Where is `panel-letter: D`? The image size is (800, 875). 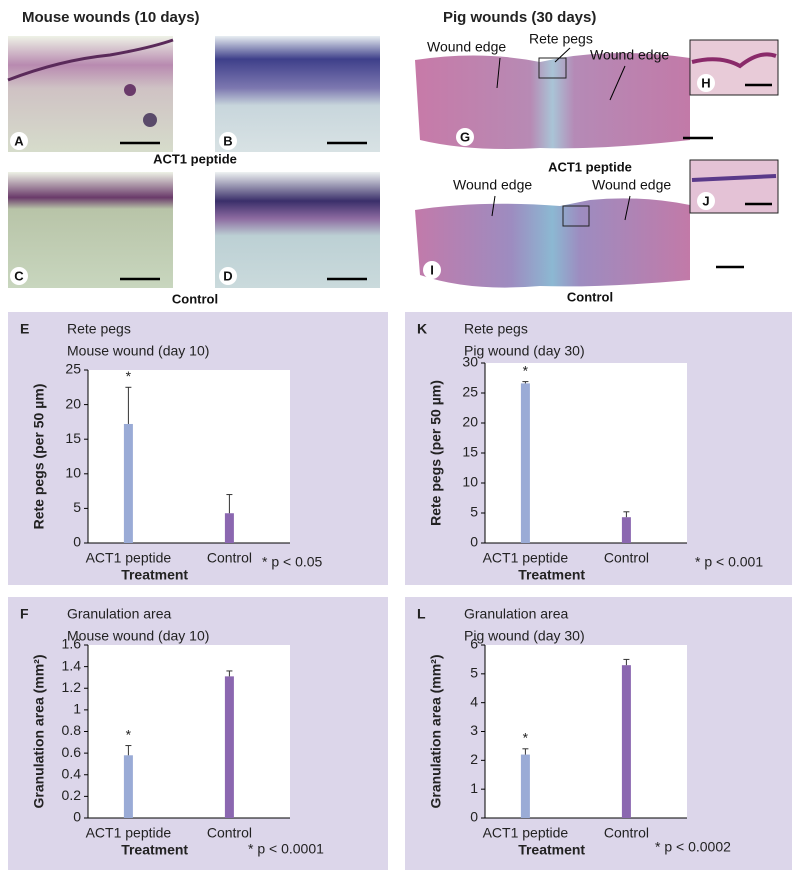 panel-letter: D is located at coordinates (227, 275).